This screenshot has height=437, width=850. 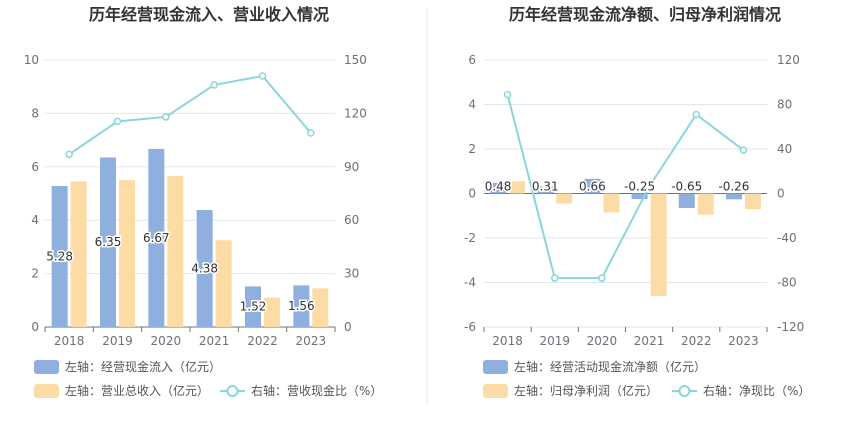 What do you see at coordinates (470, 327) in the screenshot?
I see `left-axis-tick-label: -6` at bounding box center [470, 327].